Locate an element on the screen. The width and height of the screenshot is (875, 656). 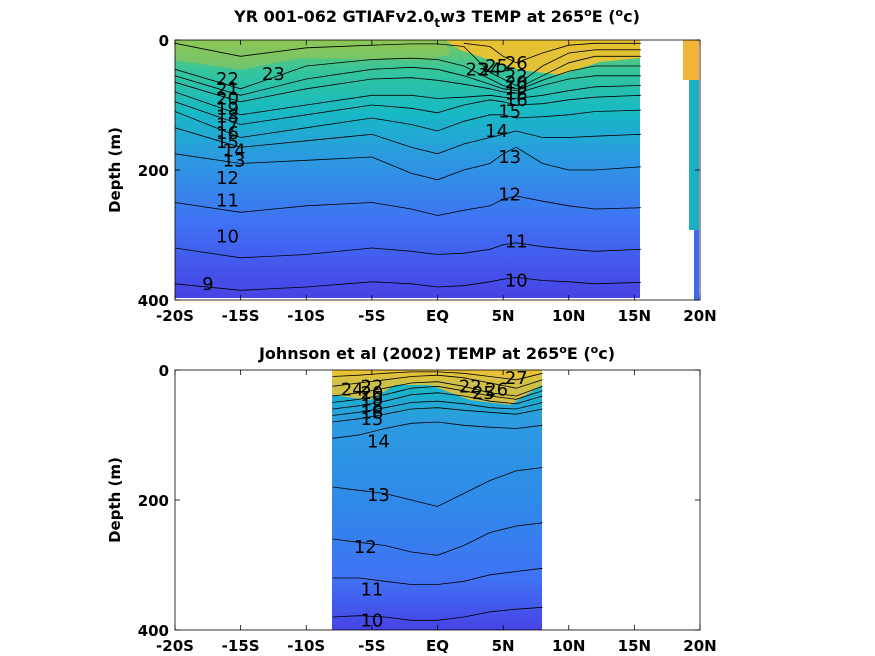
panel-2-contour-label: 20 is located at coordinates (371, 393).